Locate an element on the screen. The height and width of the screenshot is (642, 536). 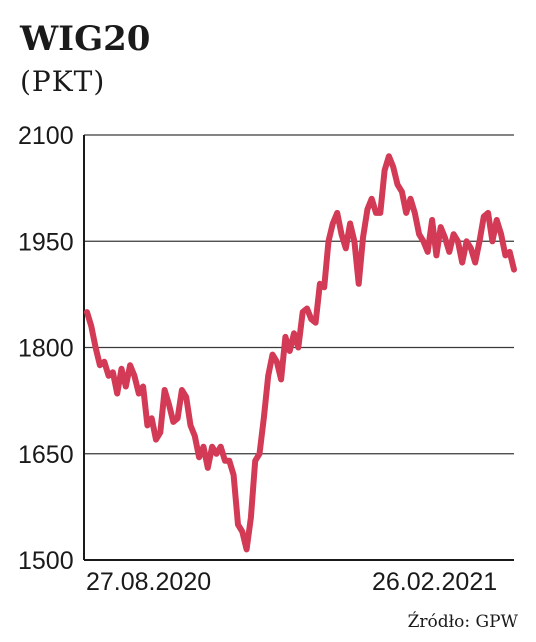
x-tick-label: 27.08.2020 is located at coordinates (148, 582).